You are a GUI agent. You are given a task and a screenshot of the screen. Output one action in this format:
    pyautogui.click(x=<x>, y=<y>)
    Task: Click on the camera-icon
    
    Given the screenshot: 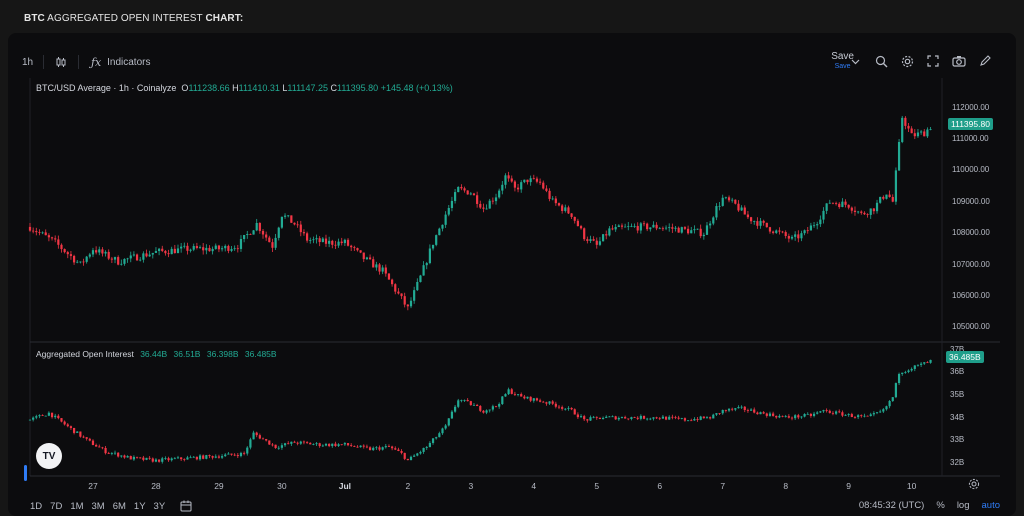 What is the action you would take?
    pyautogui.click(x=959, y=61)
    